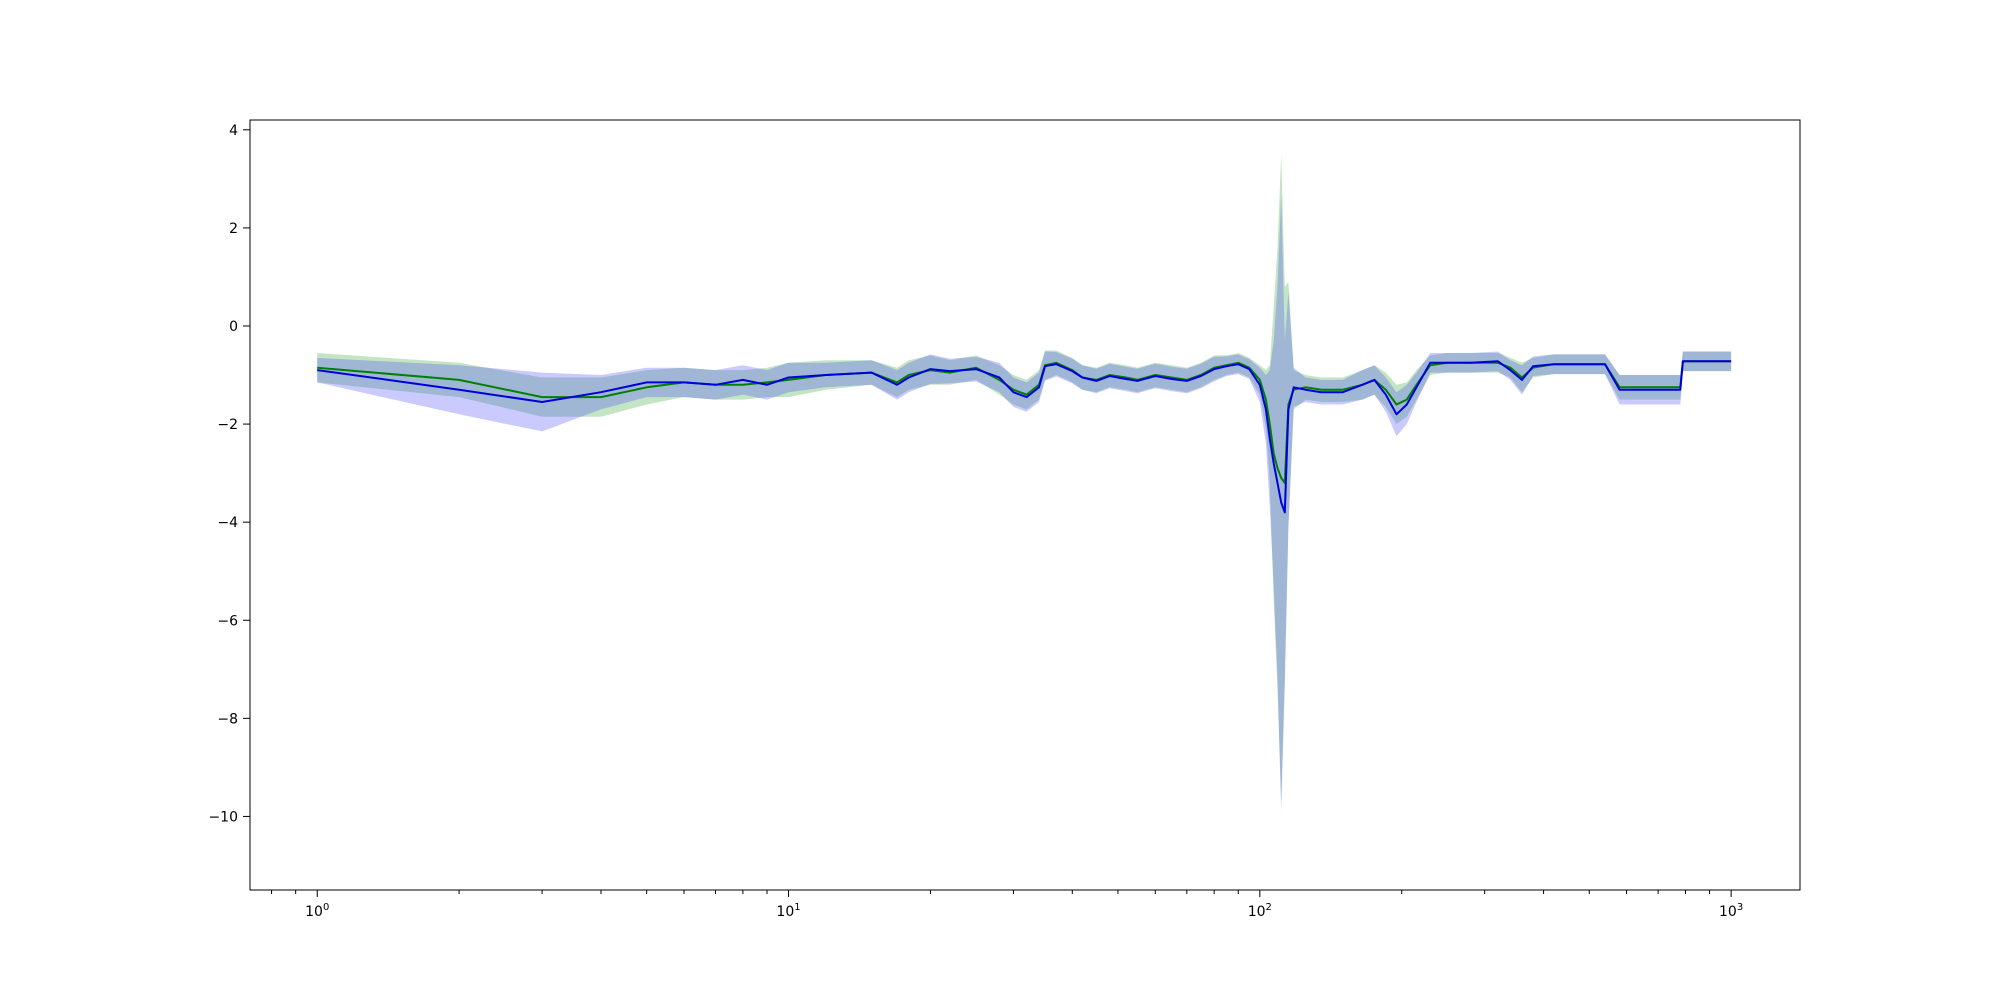  I want to click on y-tick-label: −4, so click(227, 523).